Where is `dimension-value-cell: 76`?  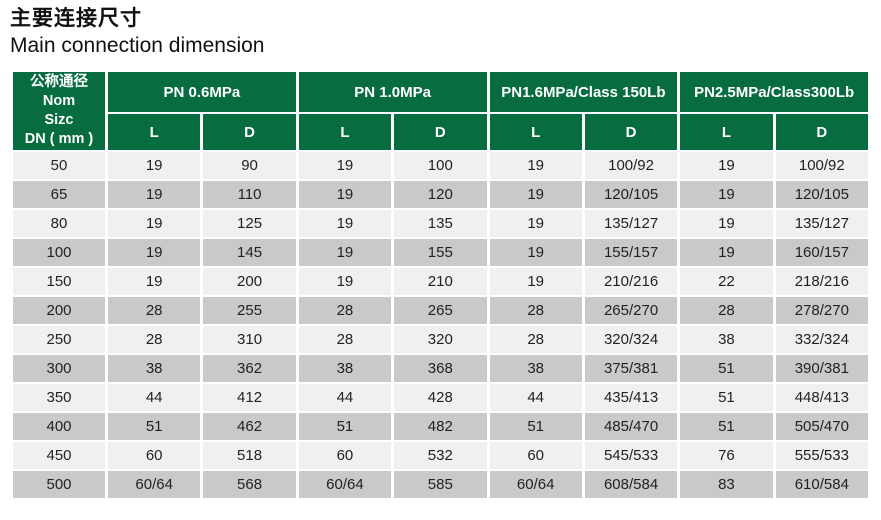
dimension-value-cell: 76 is located at coordinates (726, 455).